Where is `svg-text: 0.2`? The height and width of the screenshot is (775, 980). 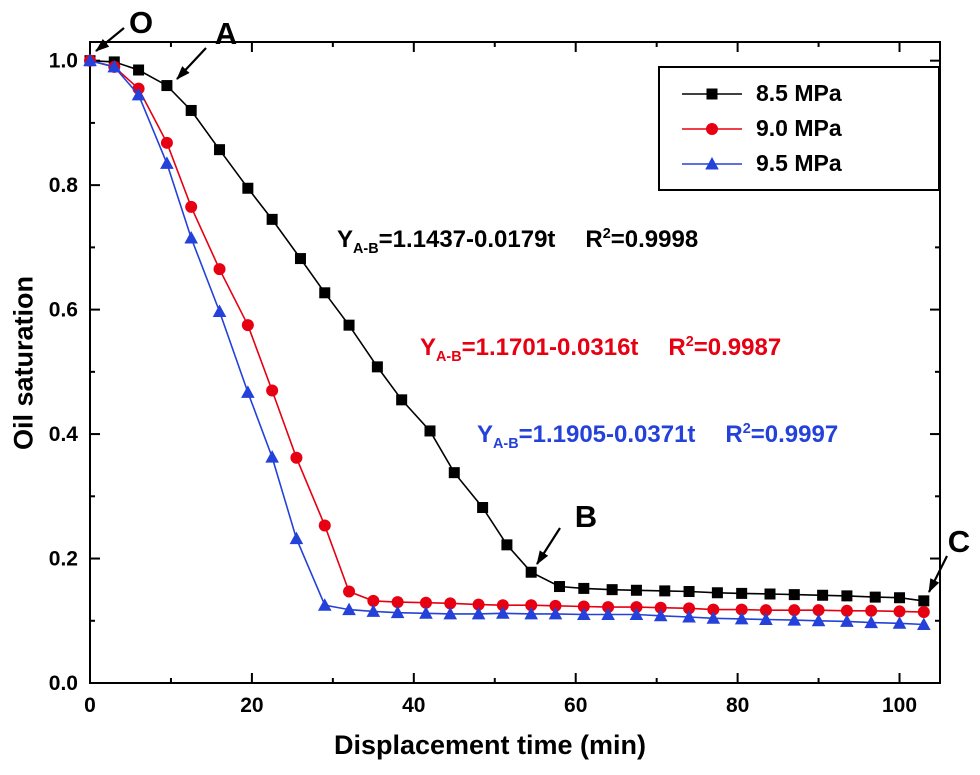 svg-text: 0.2 is located at coordinates (63, 559).